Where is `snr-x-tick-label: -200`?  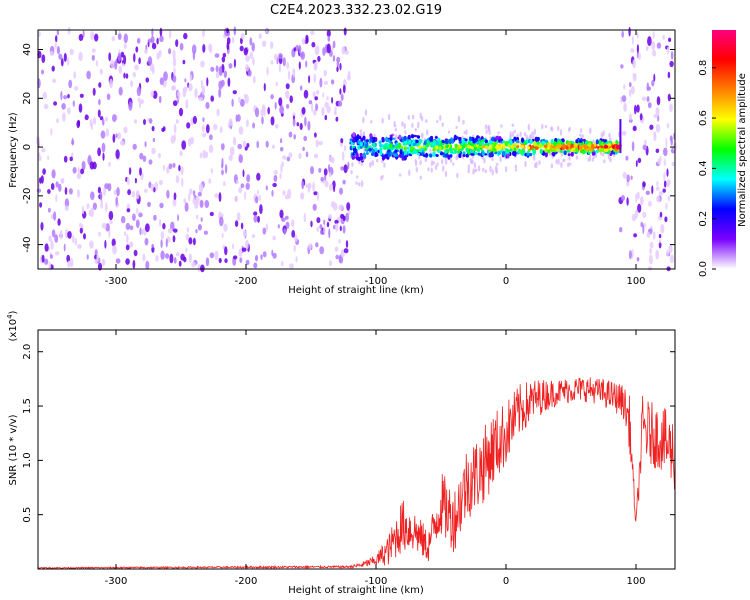 snr-x-tick-label: -200 is located at coordinates (246, 581).